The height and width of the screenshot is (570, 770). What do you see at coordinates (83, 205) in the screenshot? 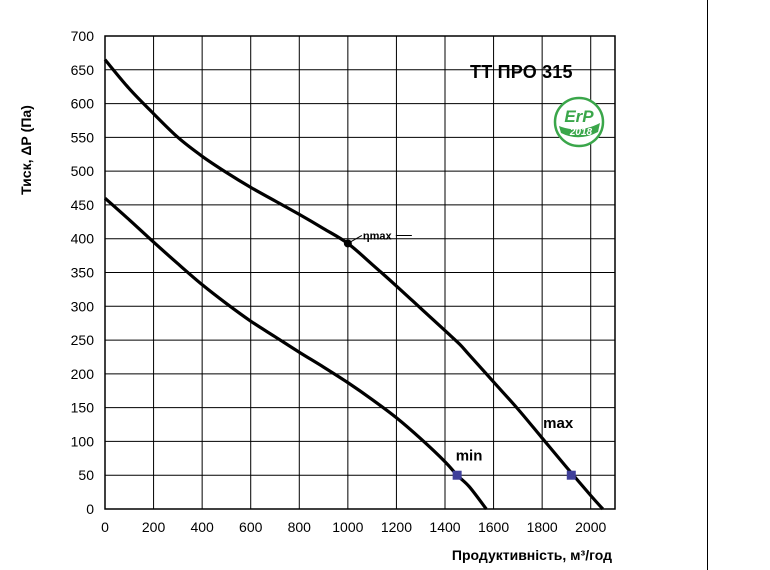
I see `y-tick-label: 450` at bounding box center [83, 205].